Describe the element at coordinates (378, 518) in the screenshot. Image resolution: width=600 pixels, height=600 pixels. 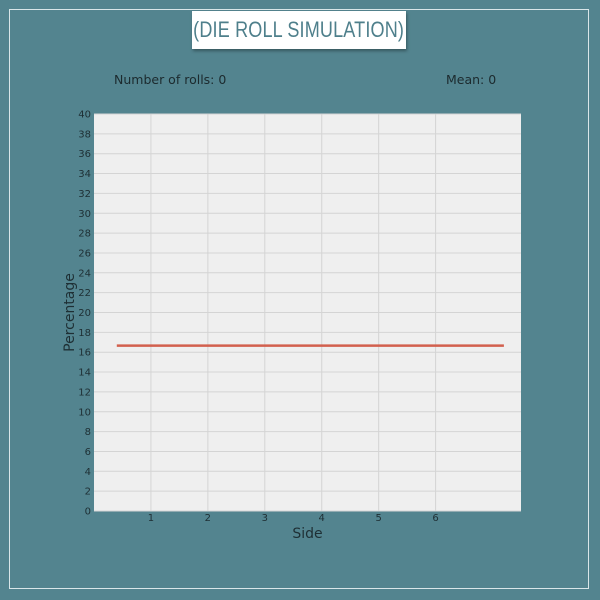
I see `x-tick-label: 5` at that location.